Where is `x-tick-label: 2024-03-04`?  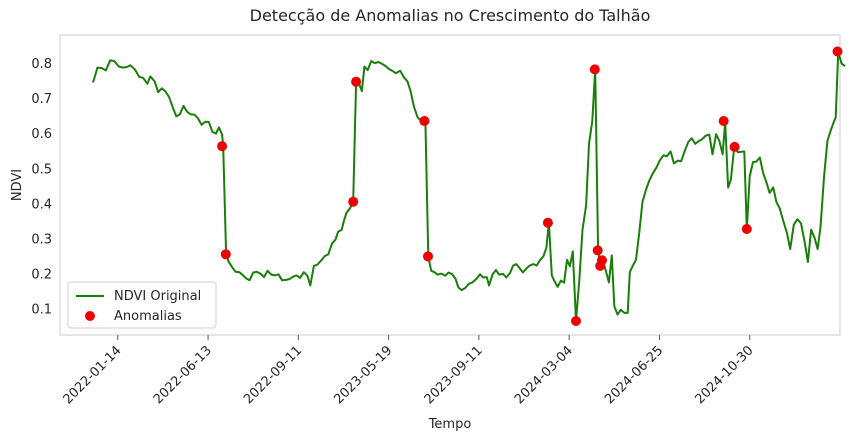 x-tick-label: 2024-03-04 is located at coordinates (544, 375).